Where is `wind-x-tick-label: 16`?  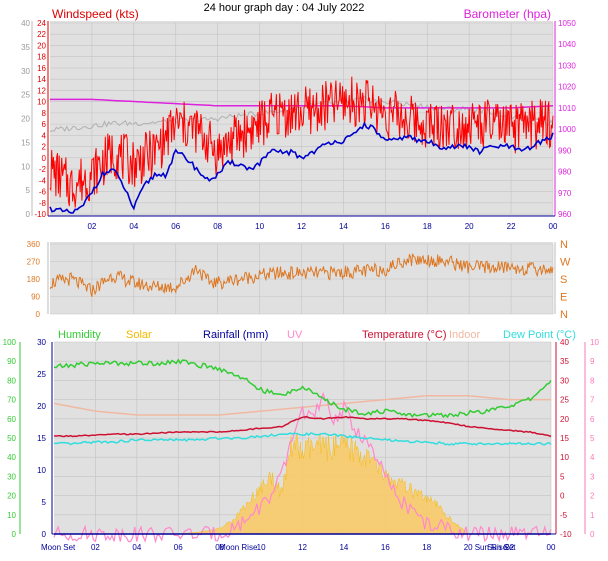 wind-x-tick-label: 16 is located at coordinates (385, 226).